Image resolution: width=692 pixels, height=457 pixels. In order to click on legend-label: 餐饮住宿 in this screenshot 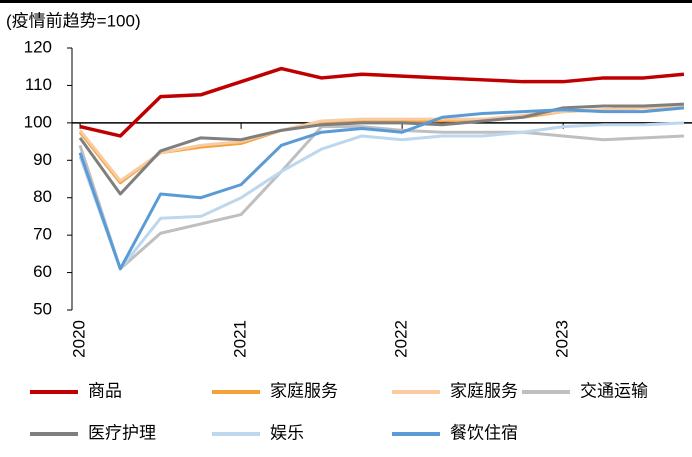, I will do `click(484, 432)`.